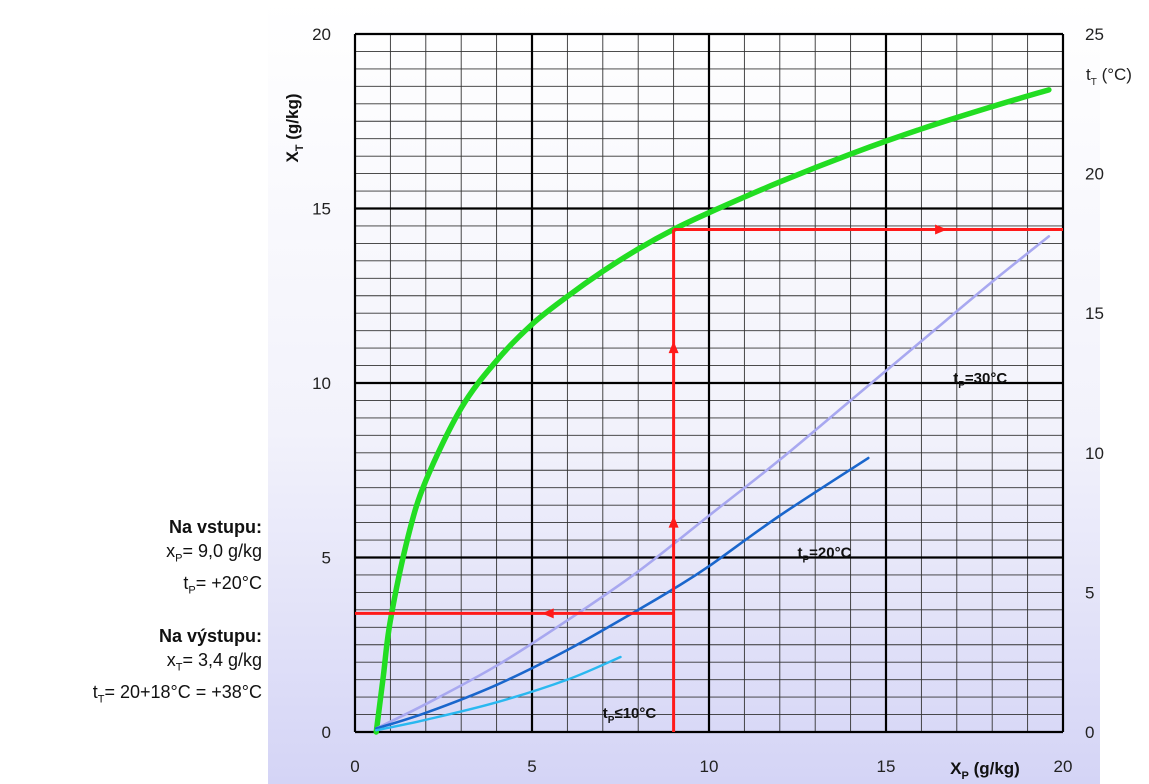  I want to click on y-tick-label: 10, so click(321, 383).